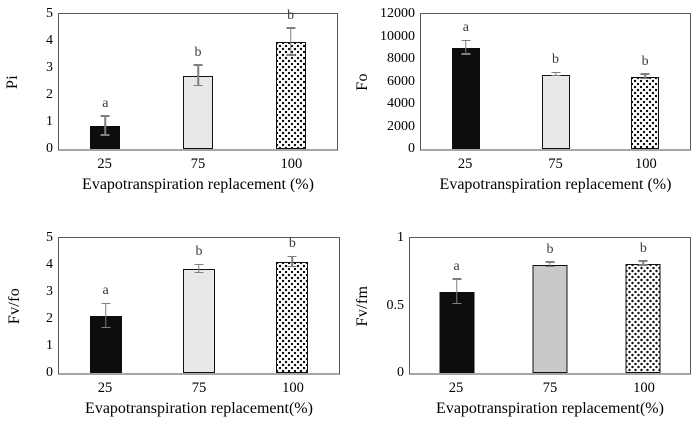  I want to click on x-axis-title: Evapotranspiration replacement (%), so click(198, 184).